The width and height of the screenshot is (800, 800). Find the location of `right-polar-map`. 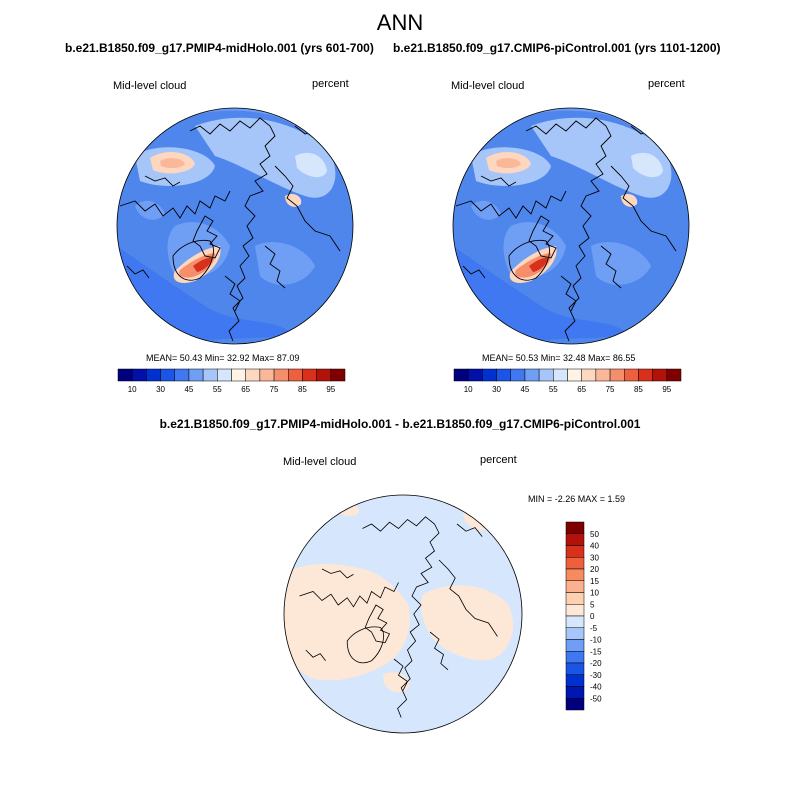

right-polar-map is located at coordinates (571, 226).